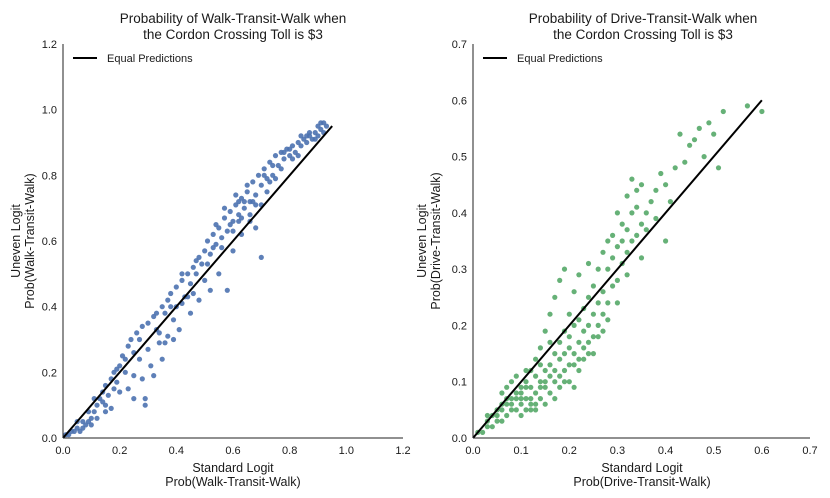 This screenshot has height=498, width=830. I want to click on y-tick-labels: 0.0 0.1 0.2 0.3 0.4 0.5 0.6 0.7, so click(459, 242).